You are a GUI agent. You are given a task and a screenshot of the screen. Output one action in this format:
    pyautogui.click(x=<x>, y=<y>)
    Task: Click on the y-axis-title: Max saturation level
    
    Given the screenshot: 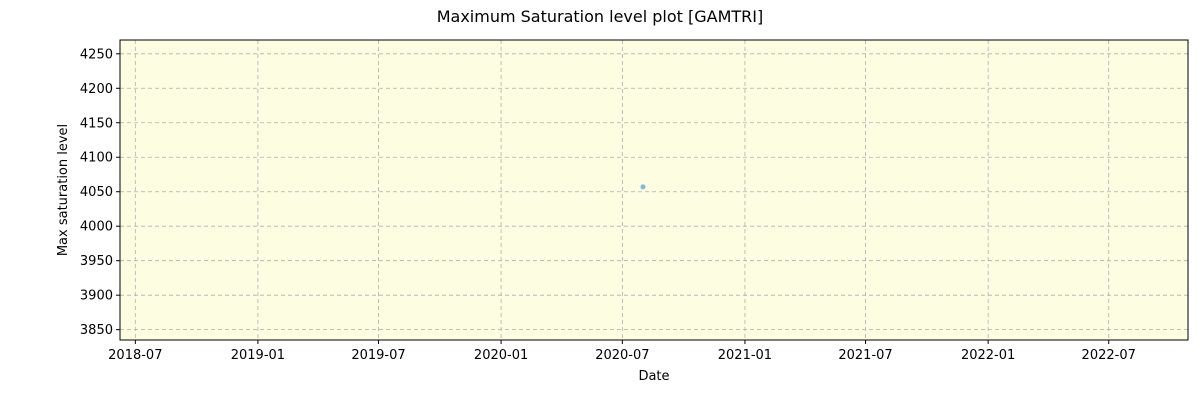 What is the action you would take?
    pyautogui.click(x=63, y=190)
    